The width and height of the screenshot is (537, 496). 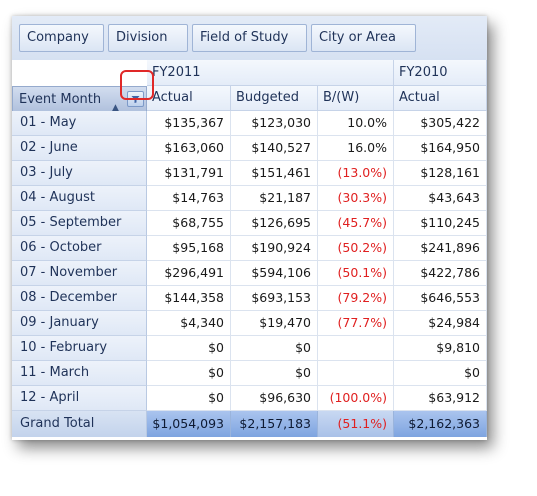 I want to click on cell-budgeted: $19,470, so click(x=274, y=323).